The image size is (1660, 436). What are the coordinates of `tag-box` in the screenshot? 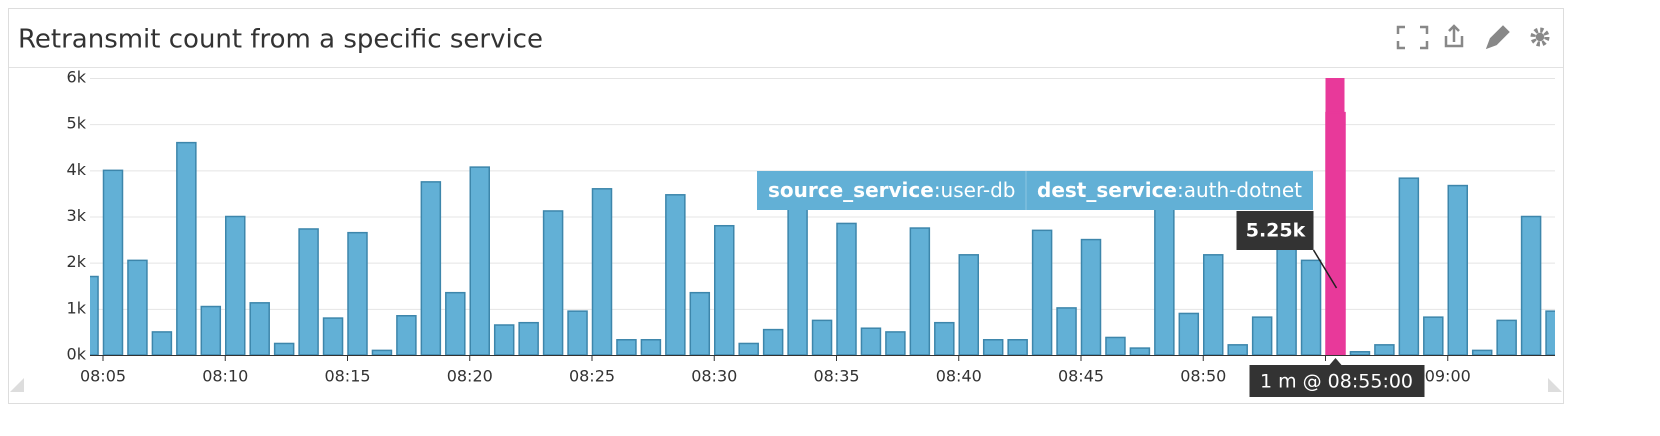 It's located at (1035, 190).